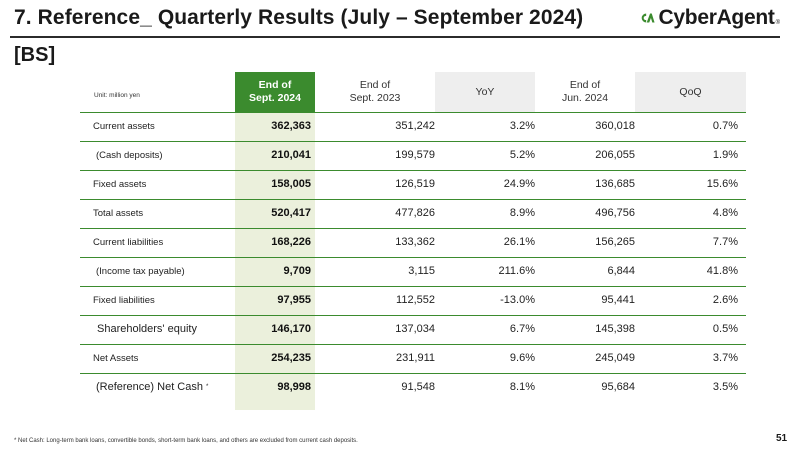  I want to click on row-label: (Income tax payable), so click(140, 271).